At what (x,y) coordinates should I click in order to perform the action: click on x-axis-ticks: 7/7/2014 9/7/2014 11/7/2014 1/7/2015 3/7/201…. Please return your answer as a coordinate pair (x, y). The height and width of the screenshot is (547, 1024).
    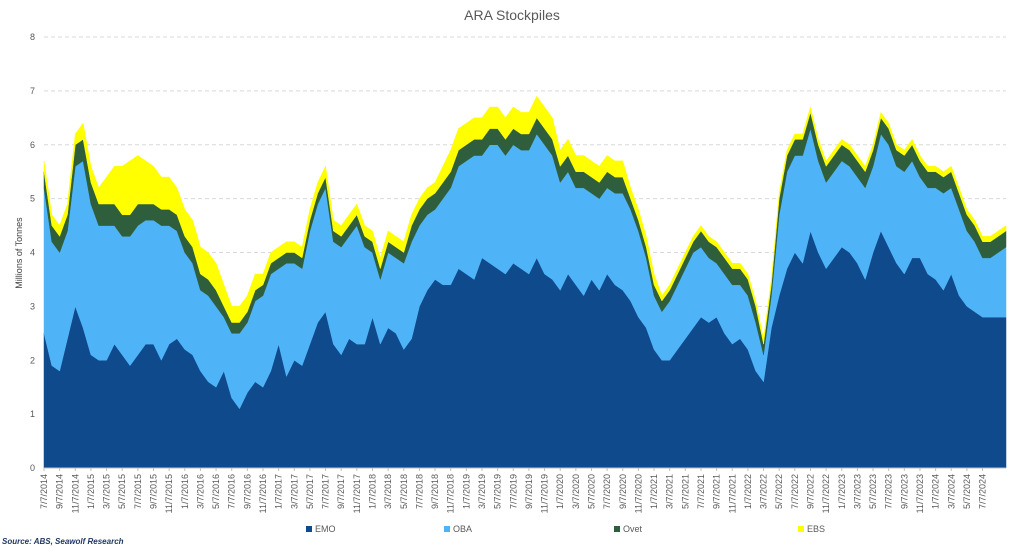
    Looking at the image, I should click on (513, 490).